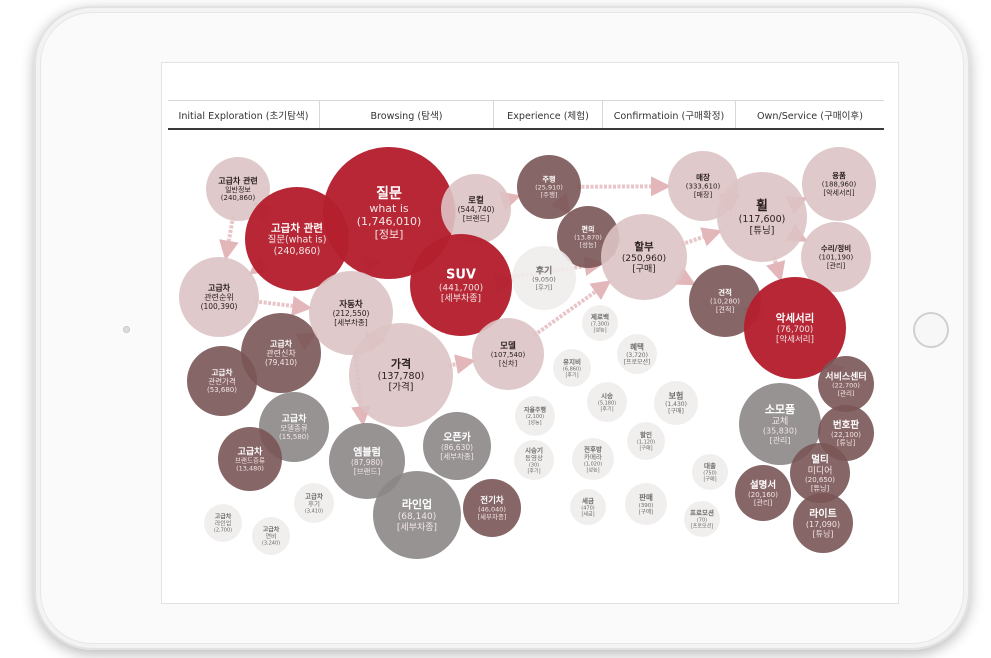 This screenshot has height=658, width=991. I want to click on keyword-bubble: 할인(1,120)[구매], so click(646, 441).